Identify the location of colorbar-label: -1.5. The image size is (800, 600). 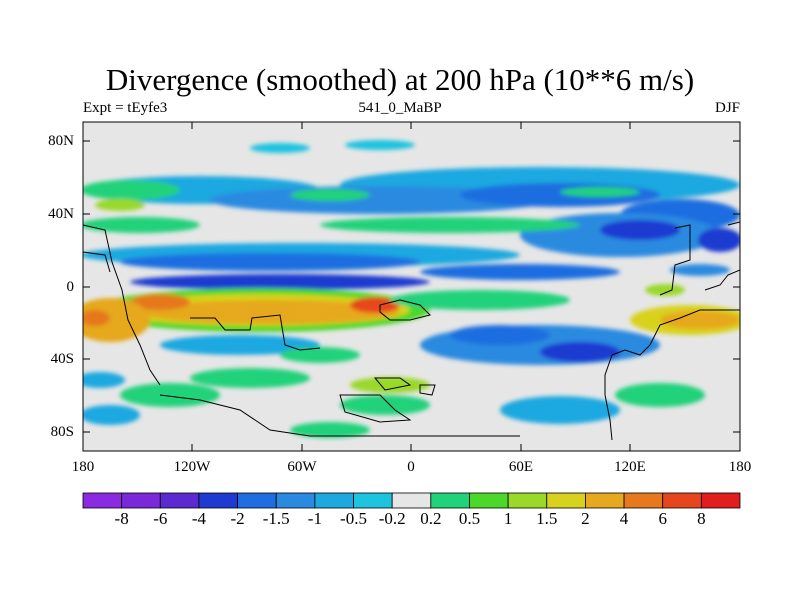
(276, 518).